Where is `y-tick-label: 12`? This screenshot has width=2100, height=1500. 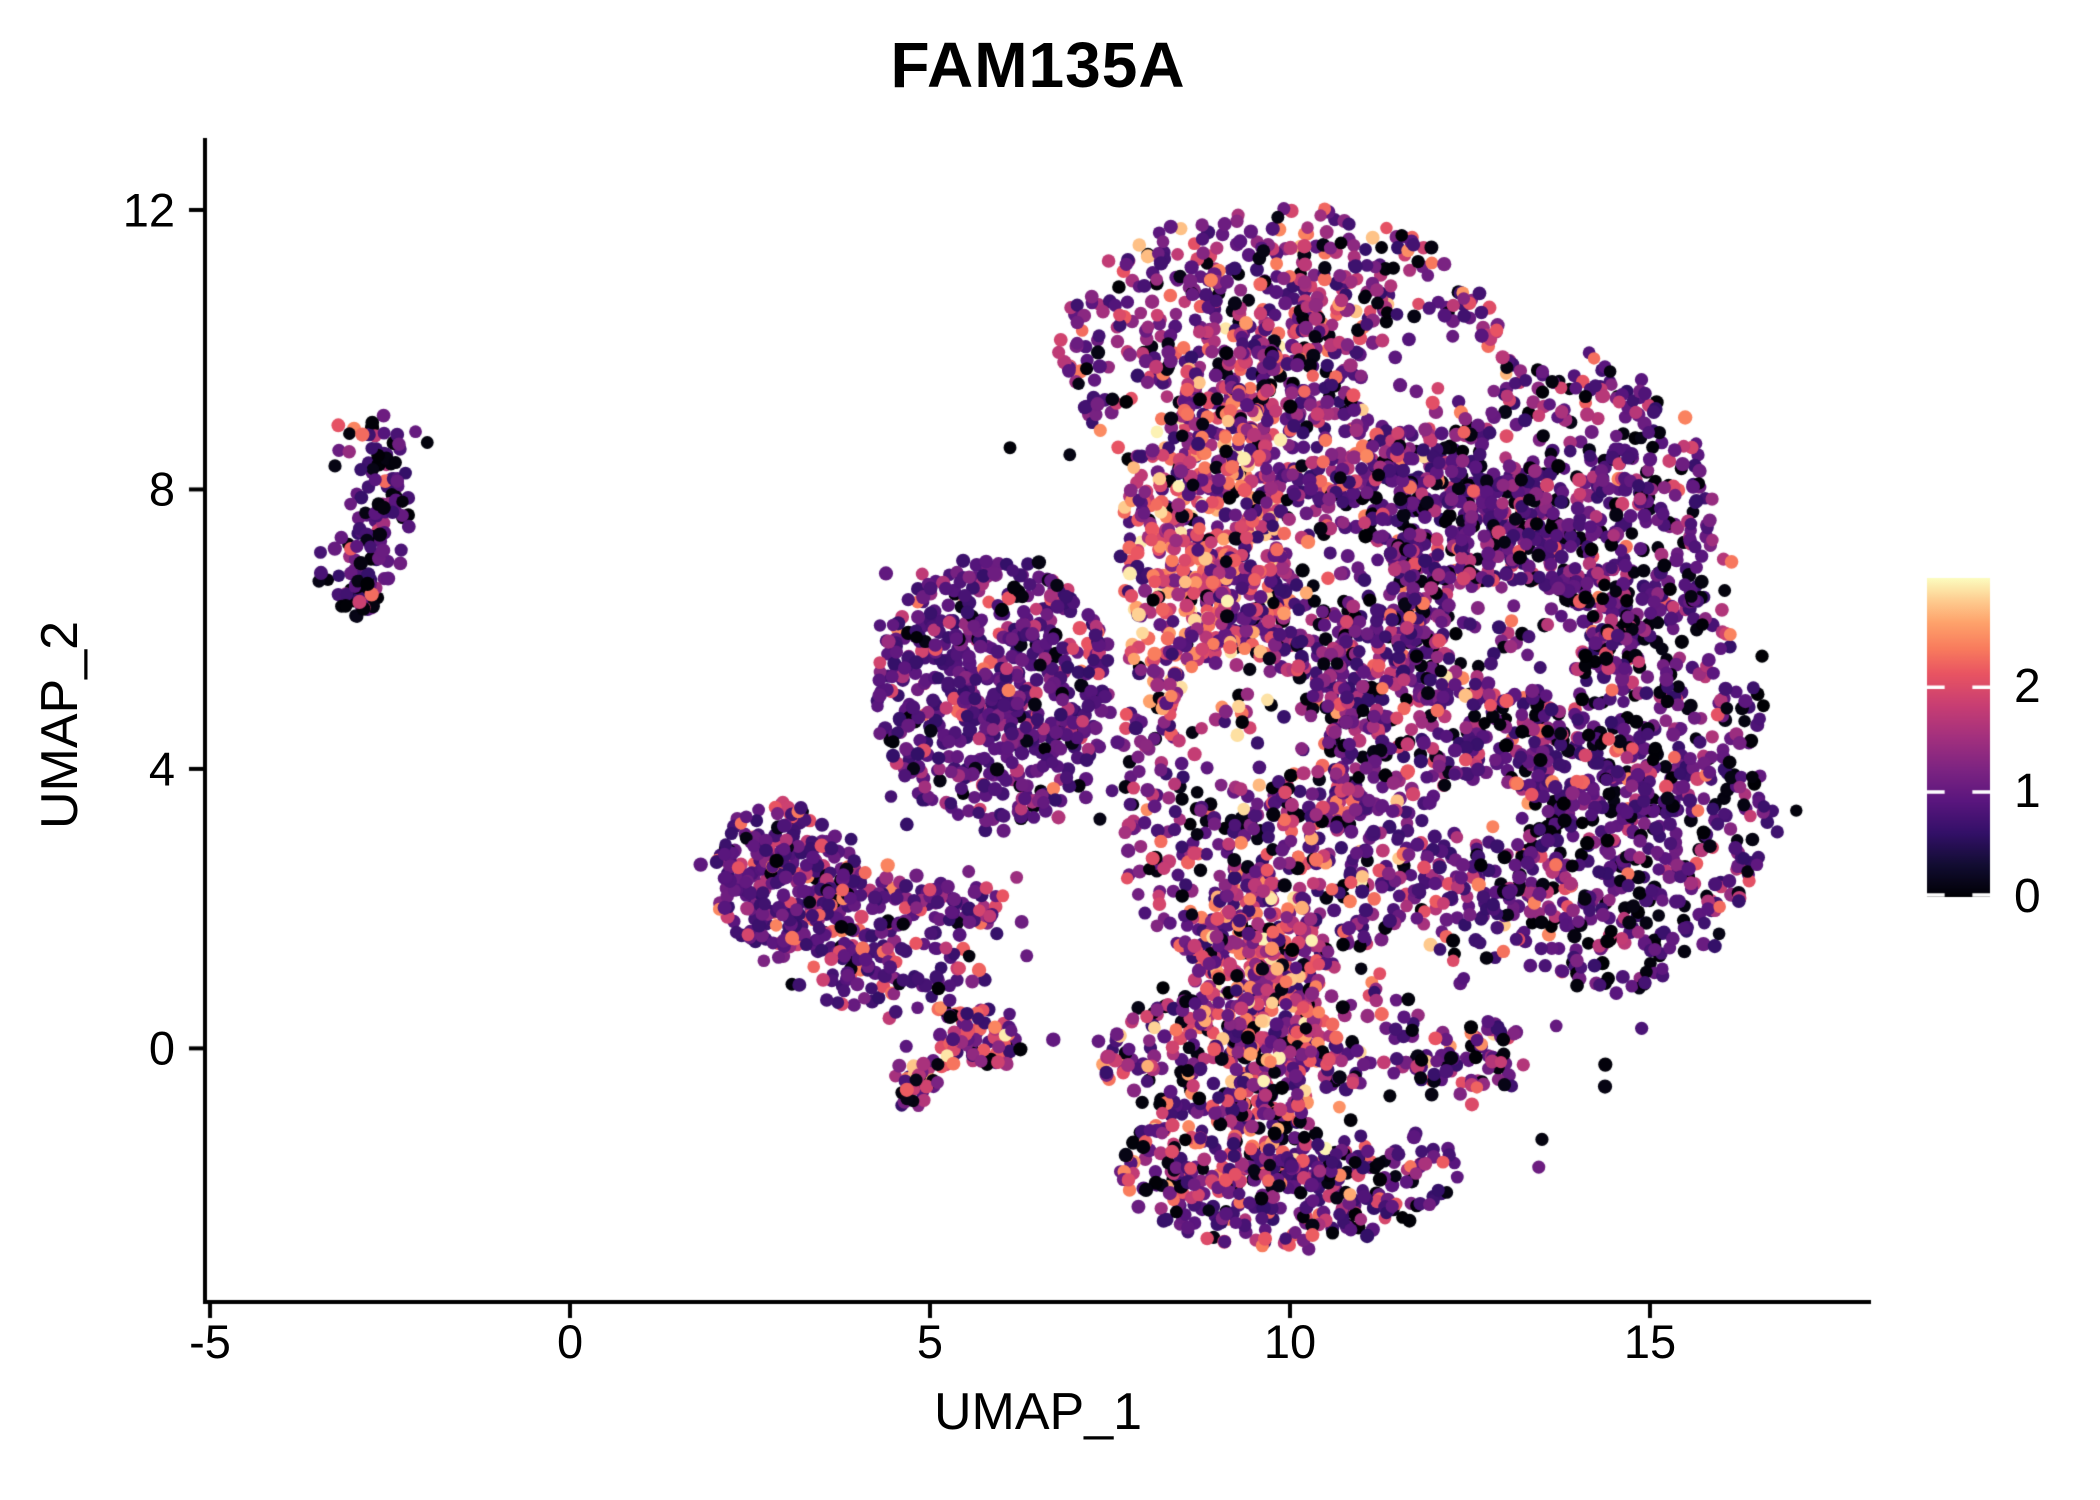 y-tick-label: 12 is located at coordinates (148, 210).